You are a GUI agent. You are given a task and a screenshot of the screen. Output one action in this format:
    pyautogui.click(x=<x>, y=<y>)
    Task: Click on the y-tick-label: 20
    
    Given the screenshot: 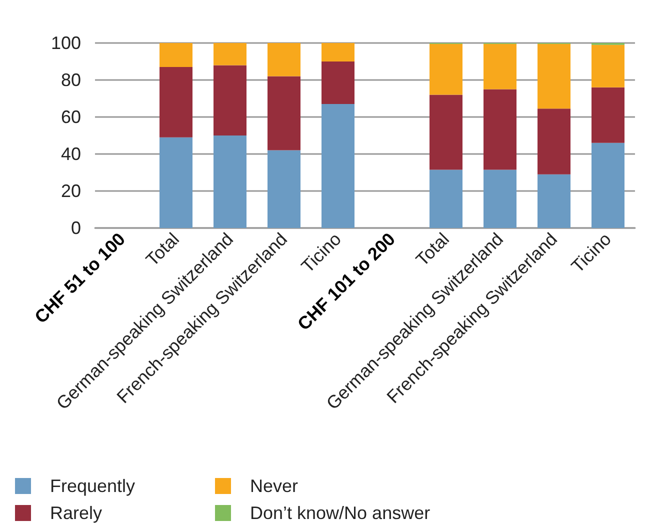 What is the action you would take?
    pyautogui.click(x=70, y=191)
    